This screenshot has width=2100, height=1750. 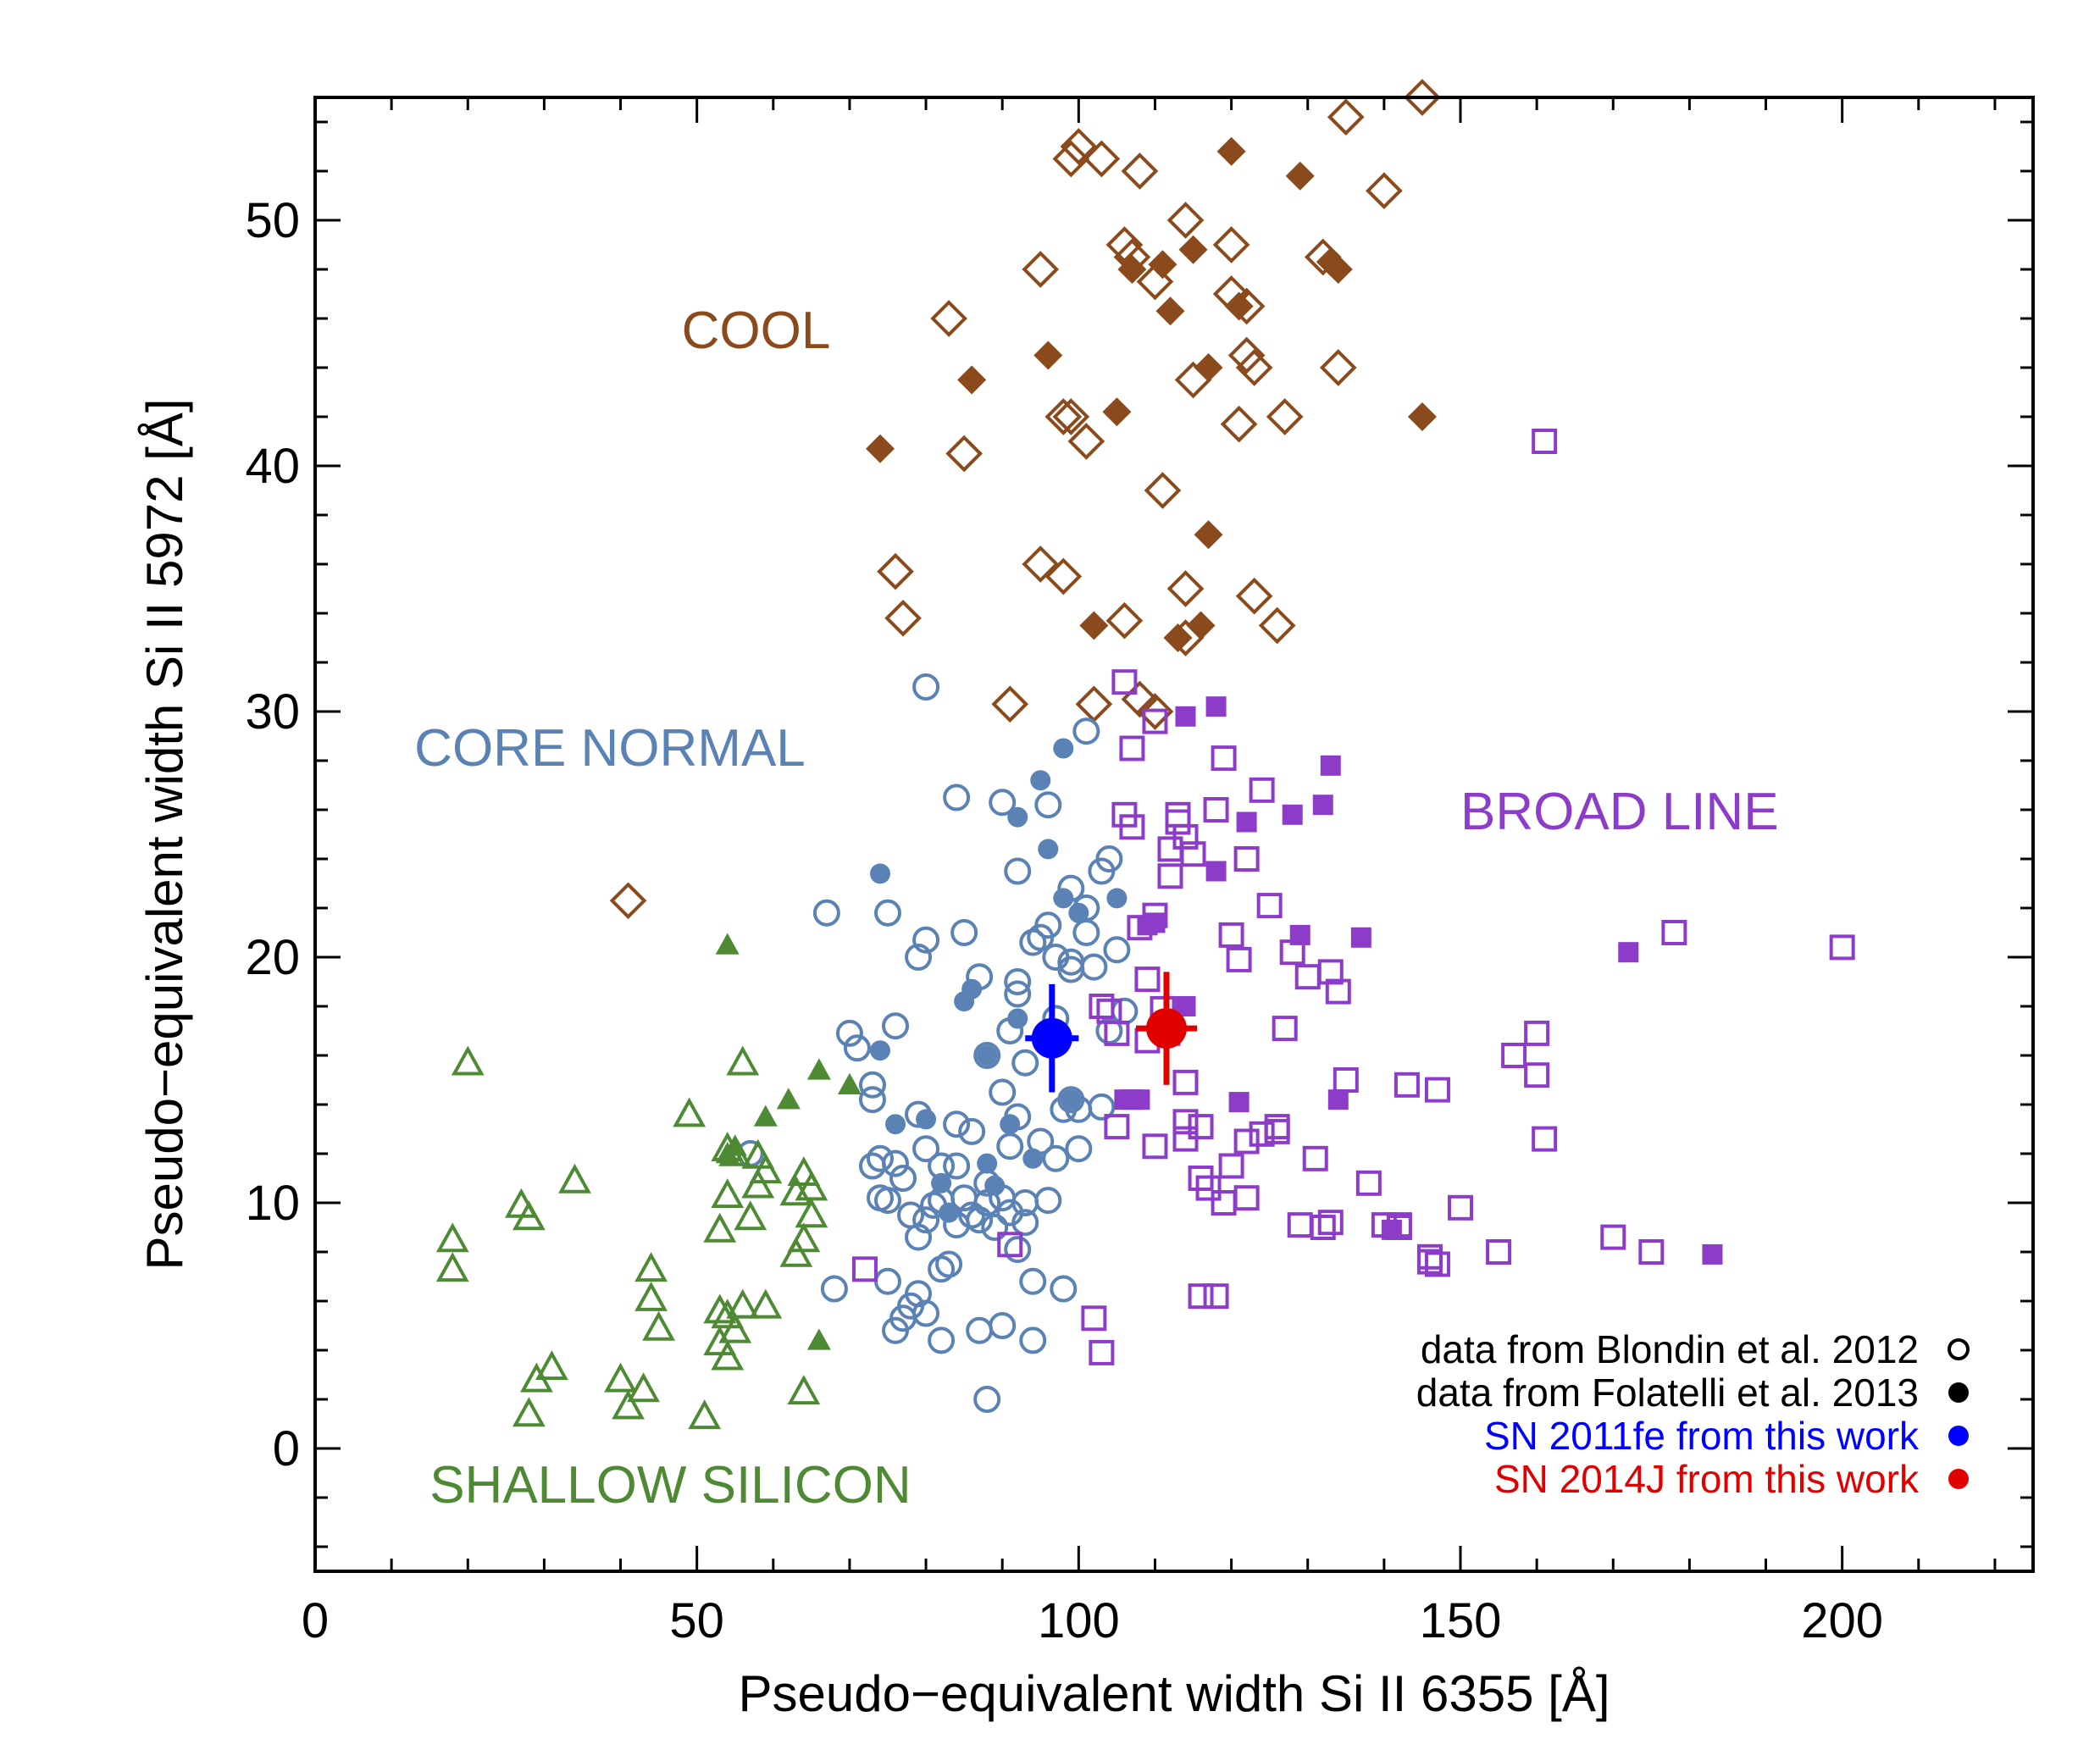 What do you see at coordinates (1702, 1436) in the screenshot?
I see `legend-label: SN 2011fe from this work` at bounding box center [1702, 1436].